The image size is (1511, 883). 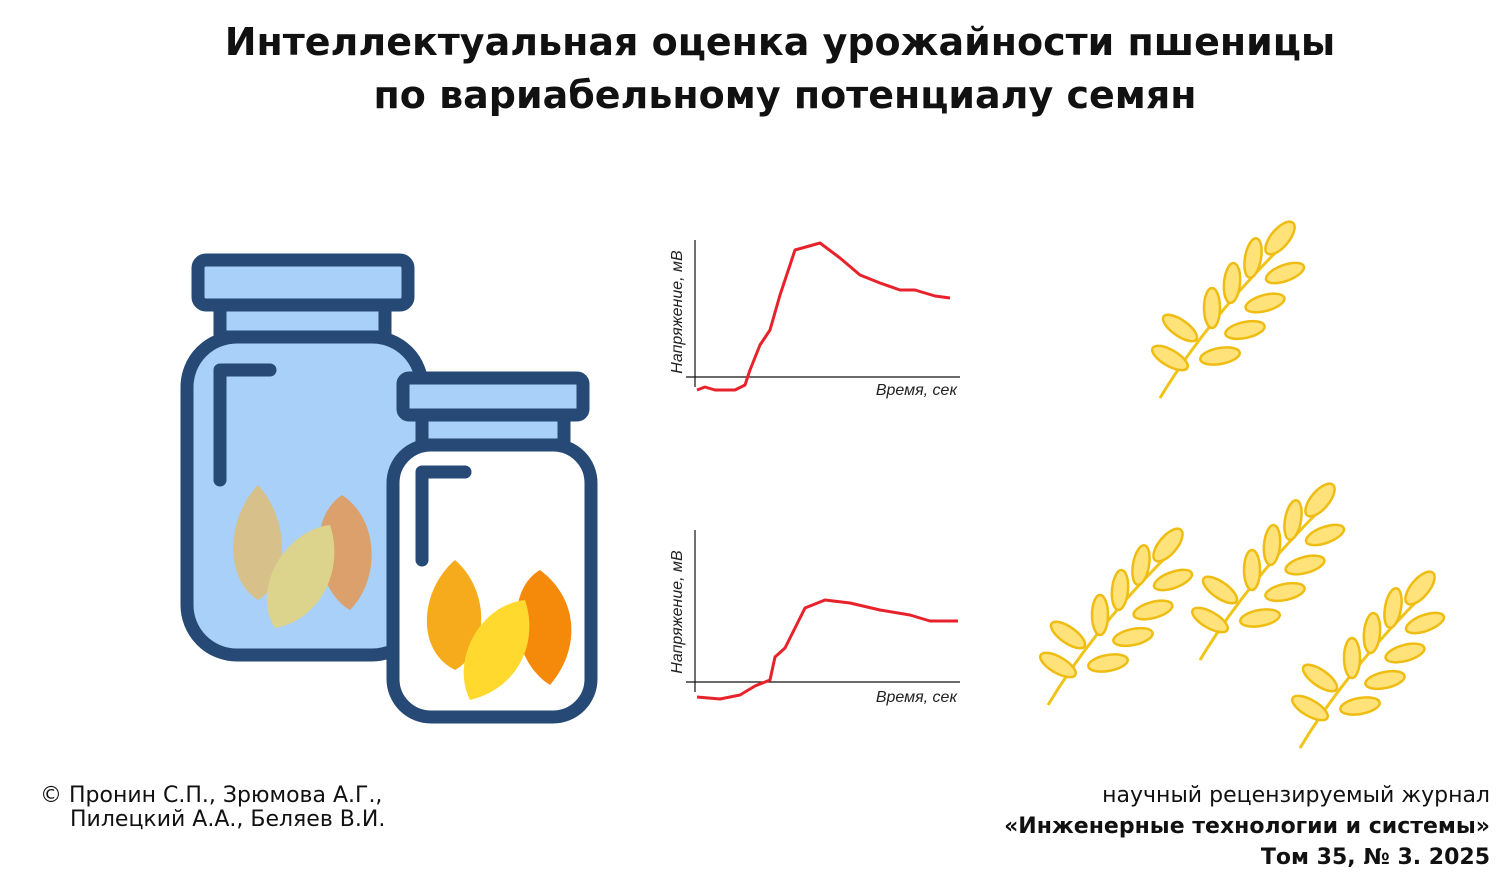 I want to click on journal: научный рецензируемый журнал, so click(x=1296, y=795).